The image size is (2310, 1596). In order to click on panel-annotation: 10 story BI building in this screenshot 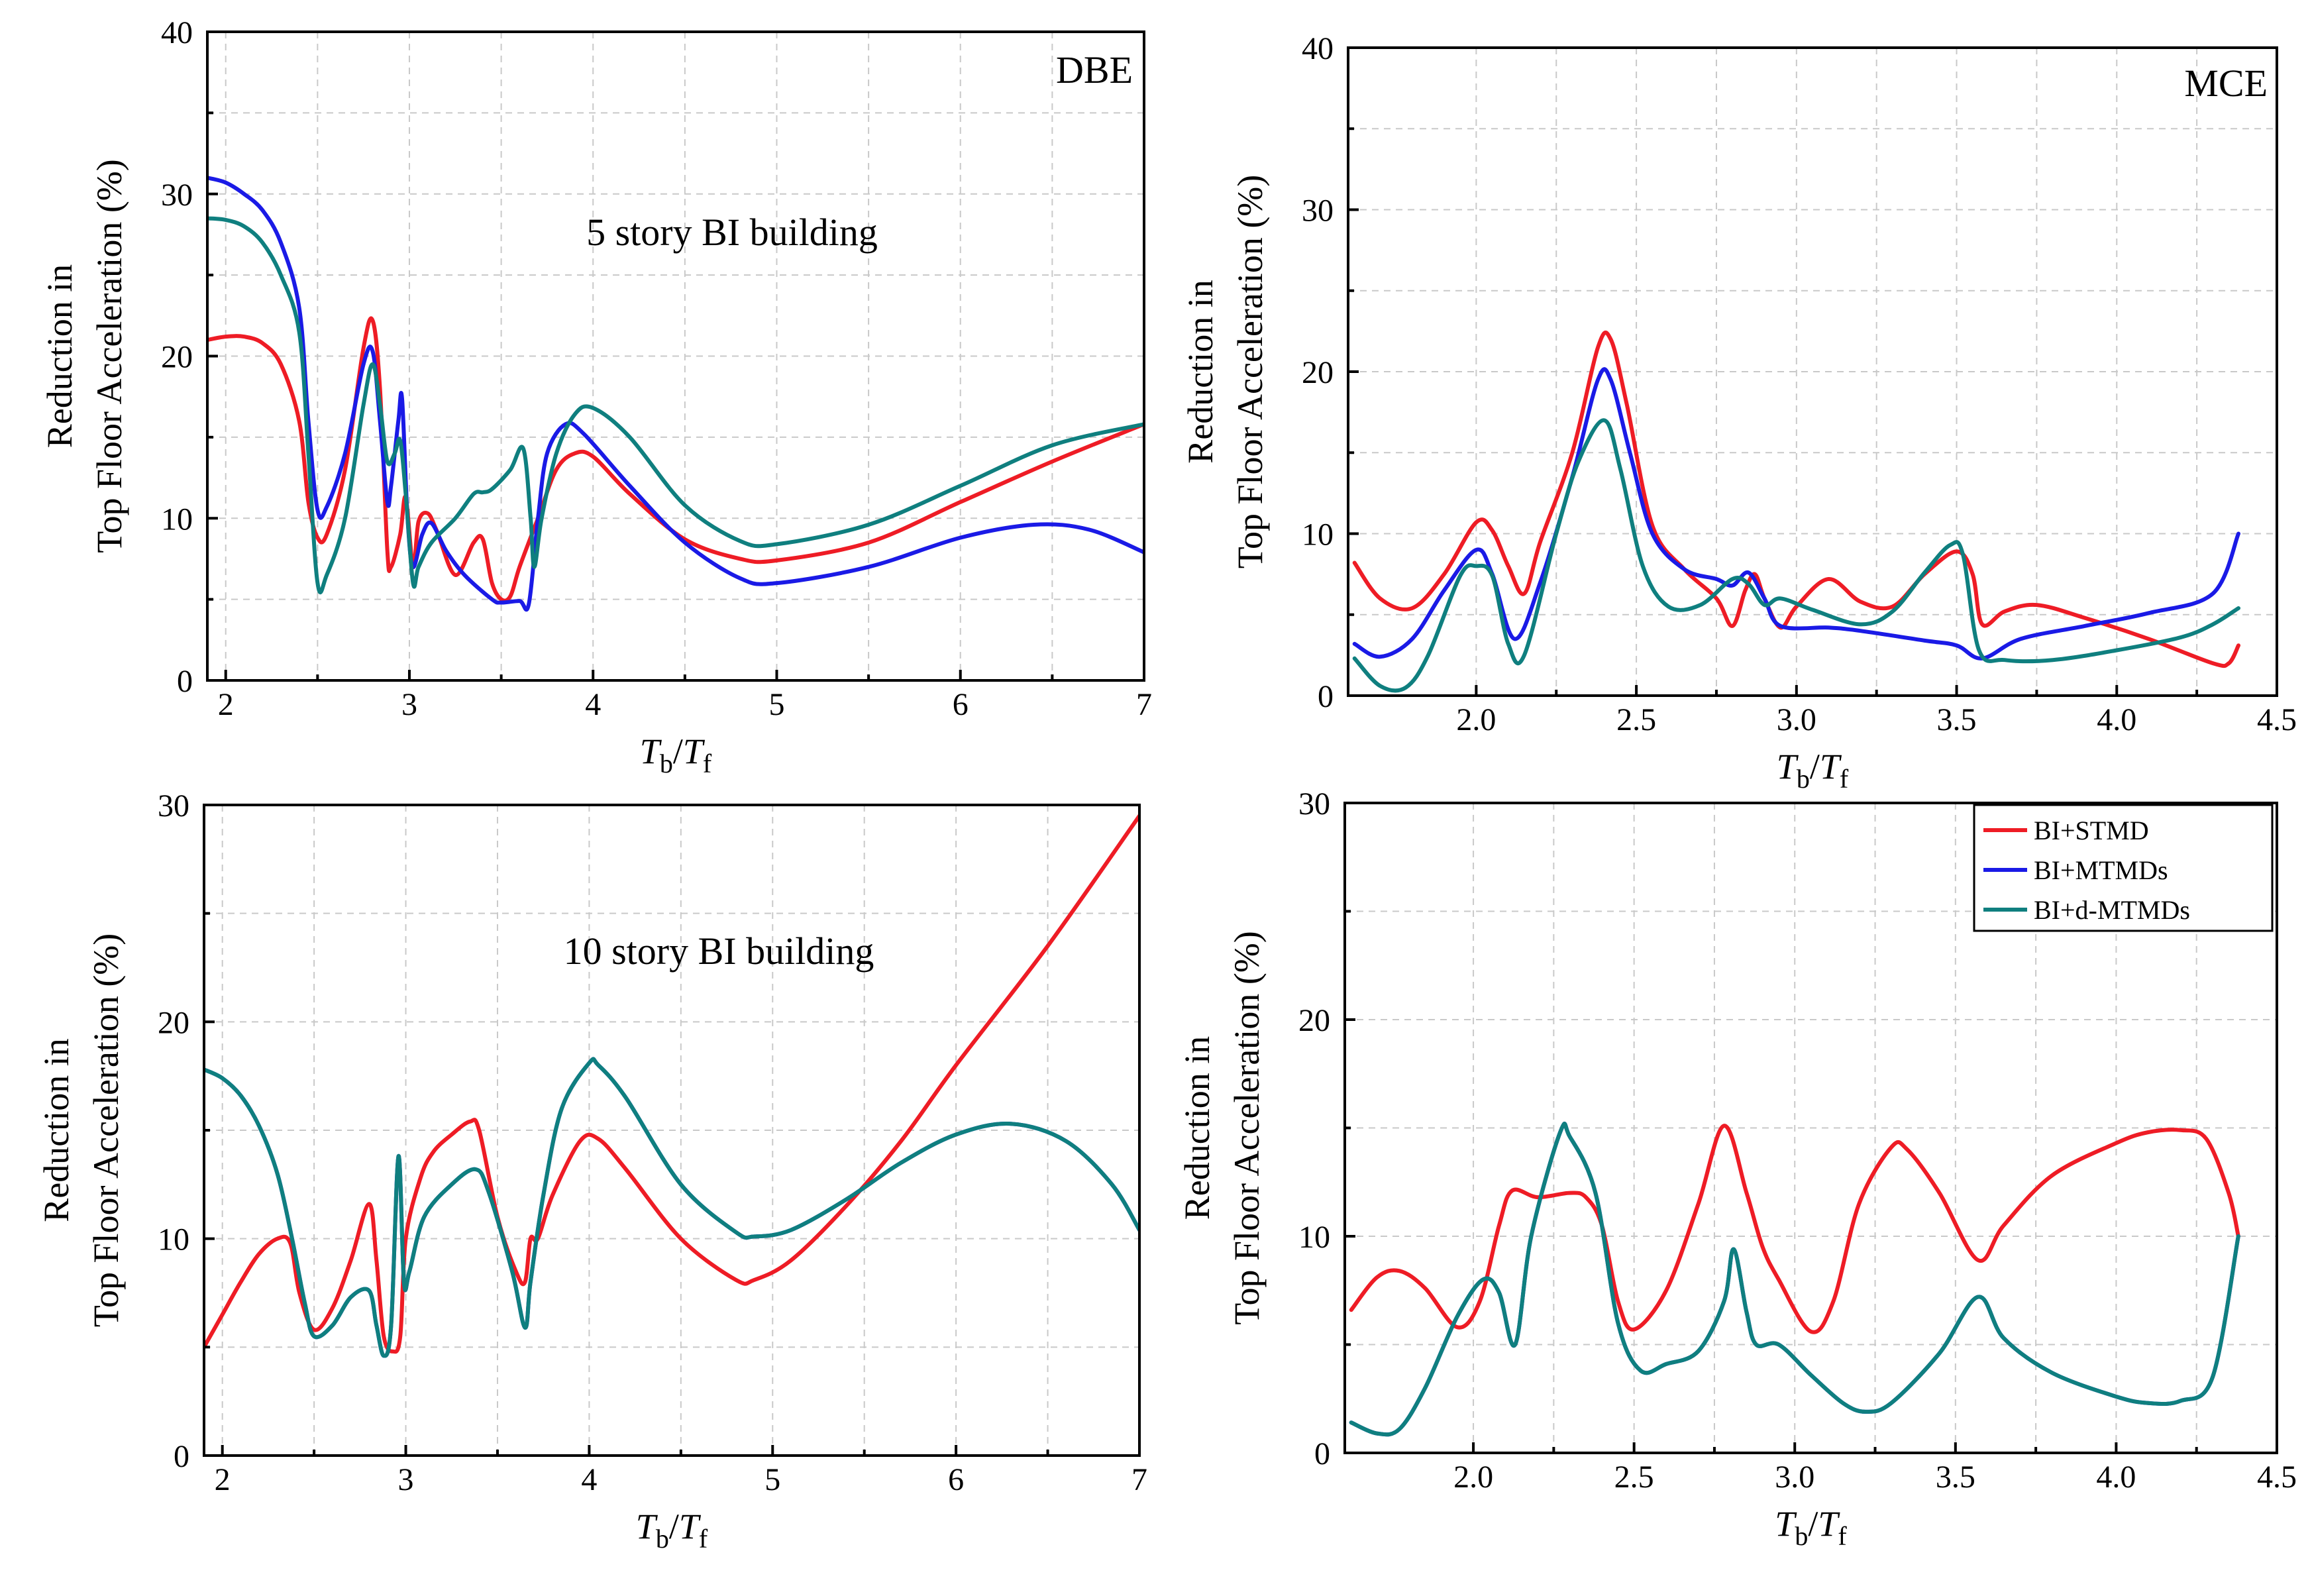, I will do `click(719, 951)`.